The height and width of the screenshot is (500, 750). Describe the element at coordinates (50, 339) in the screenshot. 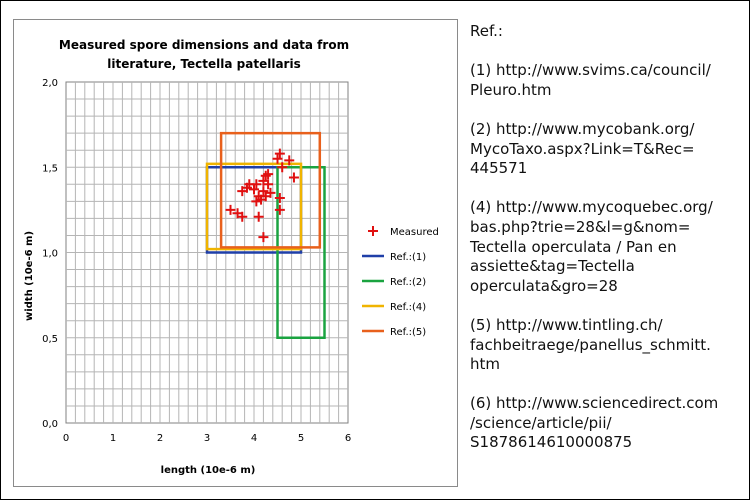

I see `y-tick-label: 0,5` at that location.